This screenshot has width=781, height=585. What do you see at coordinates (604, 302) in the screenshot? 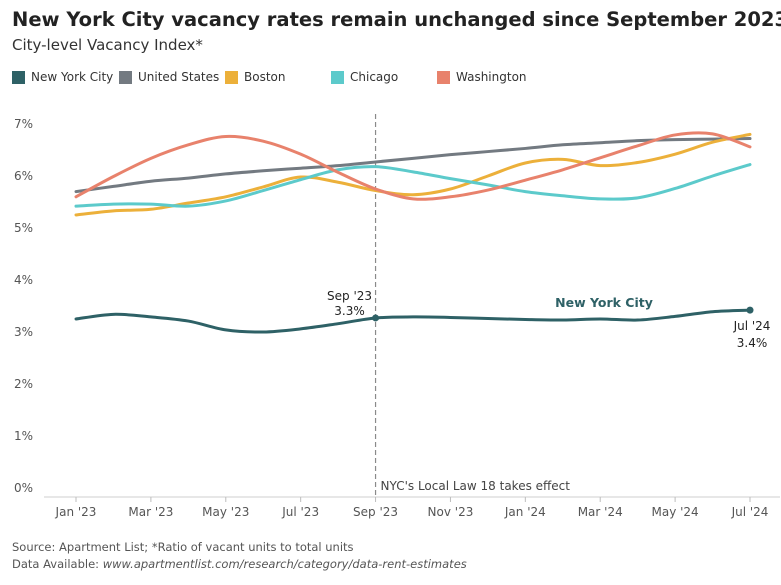
I see `new-york-city-series-label: New York City` at bounding box center [604, 302].